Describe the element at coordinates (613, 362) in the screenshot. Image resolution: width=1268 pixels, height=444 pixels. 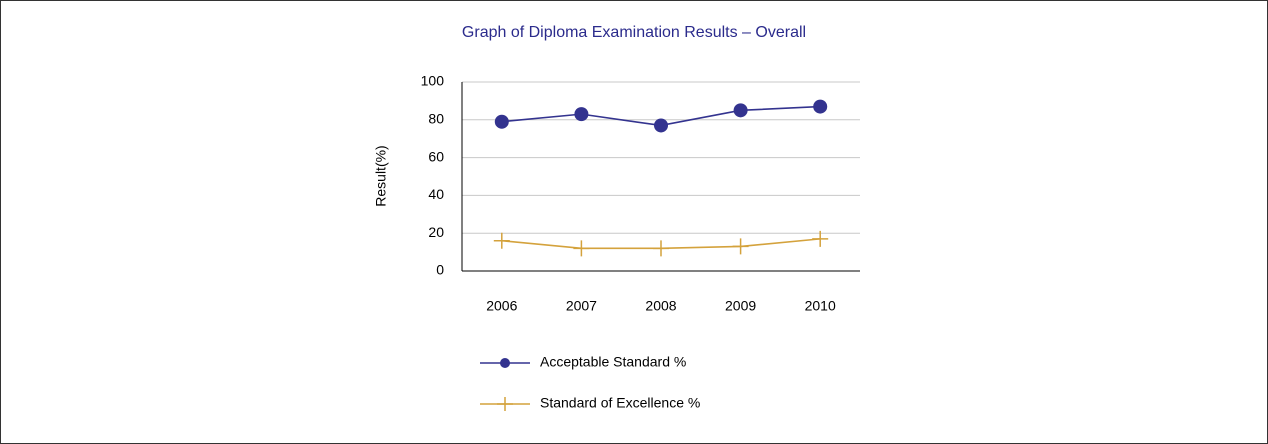
I see `legend-label: Acceptable Standard %` at that location.